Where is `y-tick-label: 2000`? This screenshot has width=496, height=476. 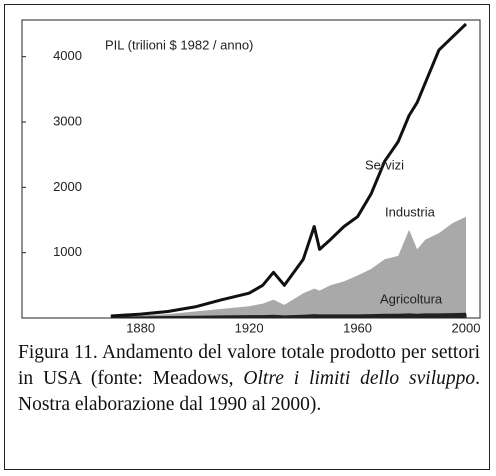 y-tick-label: 2000 is located at coordinates (67, 186).